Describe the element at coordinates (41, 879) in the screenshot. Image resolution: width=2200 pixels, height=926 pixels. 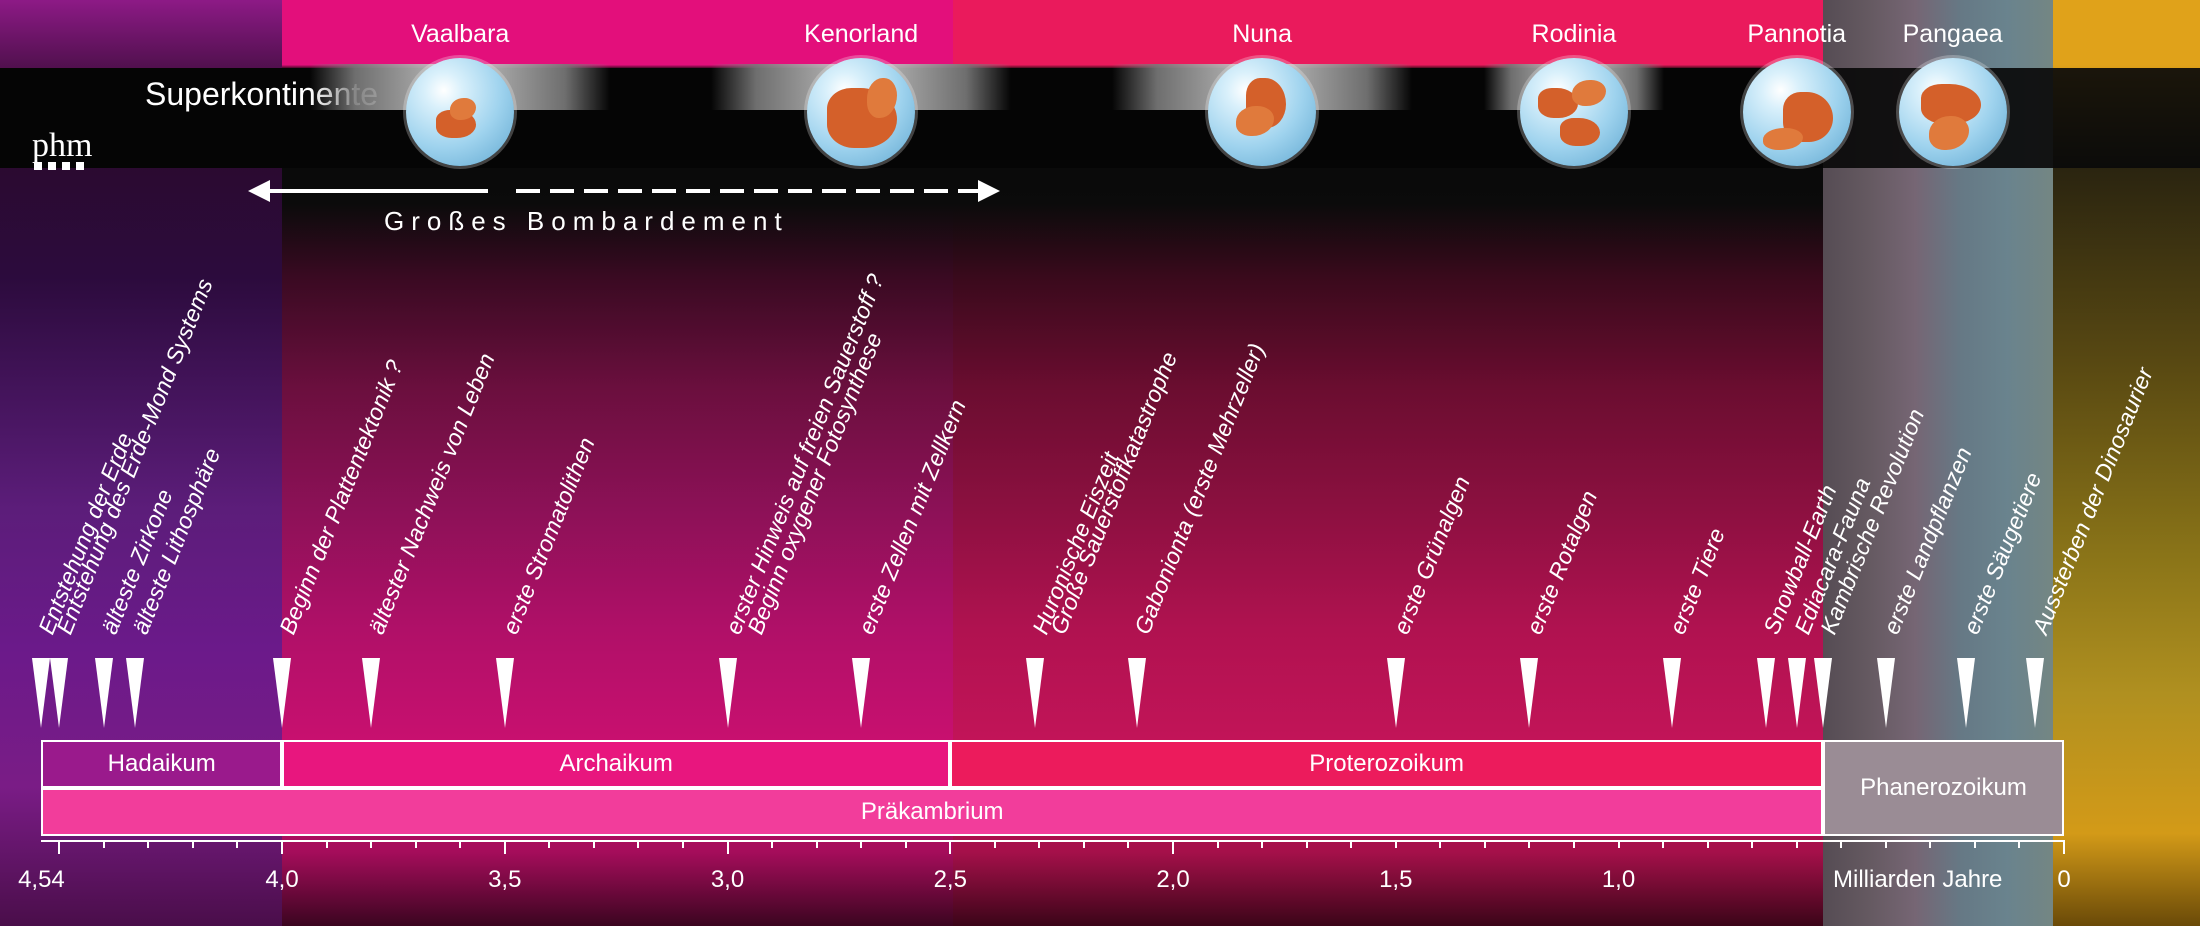
I see `axis-tick-label: 4,54` at that location.